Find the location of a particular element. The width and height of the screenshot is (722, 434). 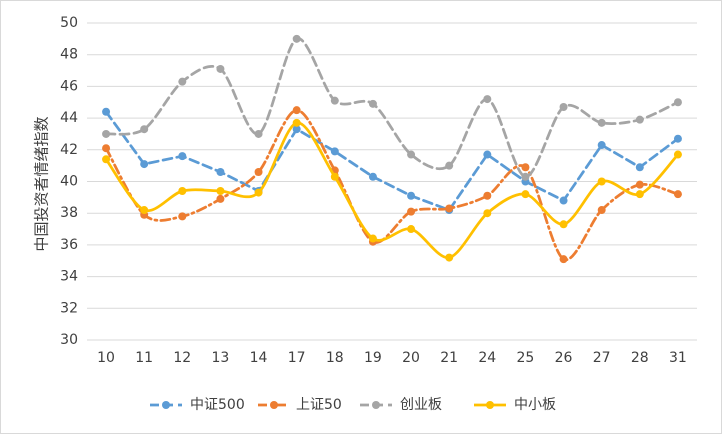

x-tick-label: 20 is located at coordinates (411, 358).